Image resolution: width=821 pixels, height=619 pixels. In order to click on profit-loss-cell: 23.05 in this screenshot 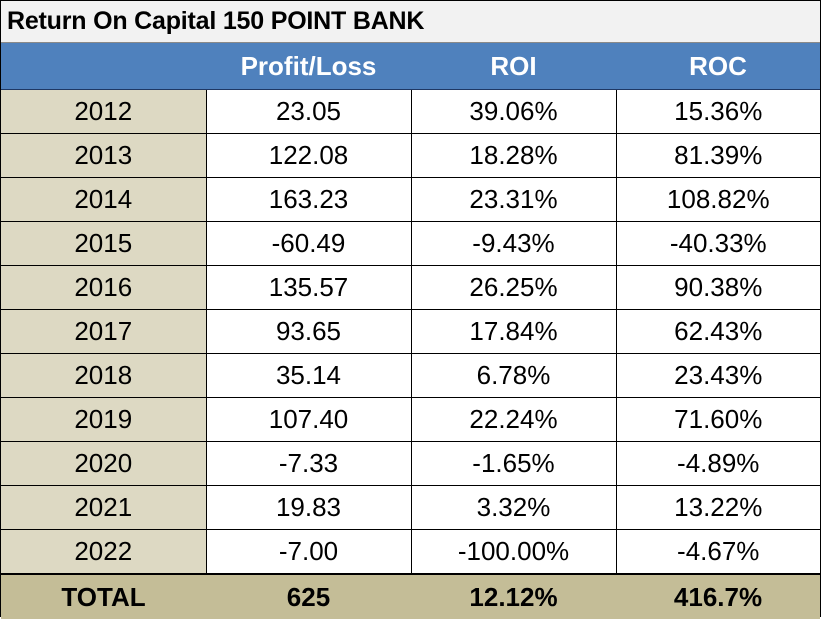, I will do `click(309, 111)`.